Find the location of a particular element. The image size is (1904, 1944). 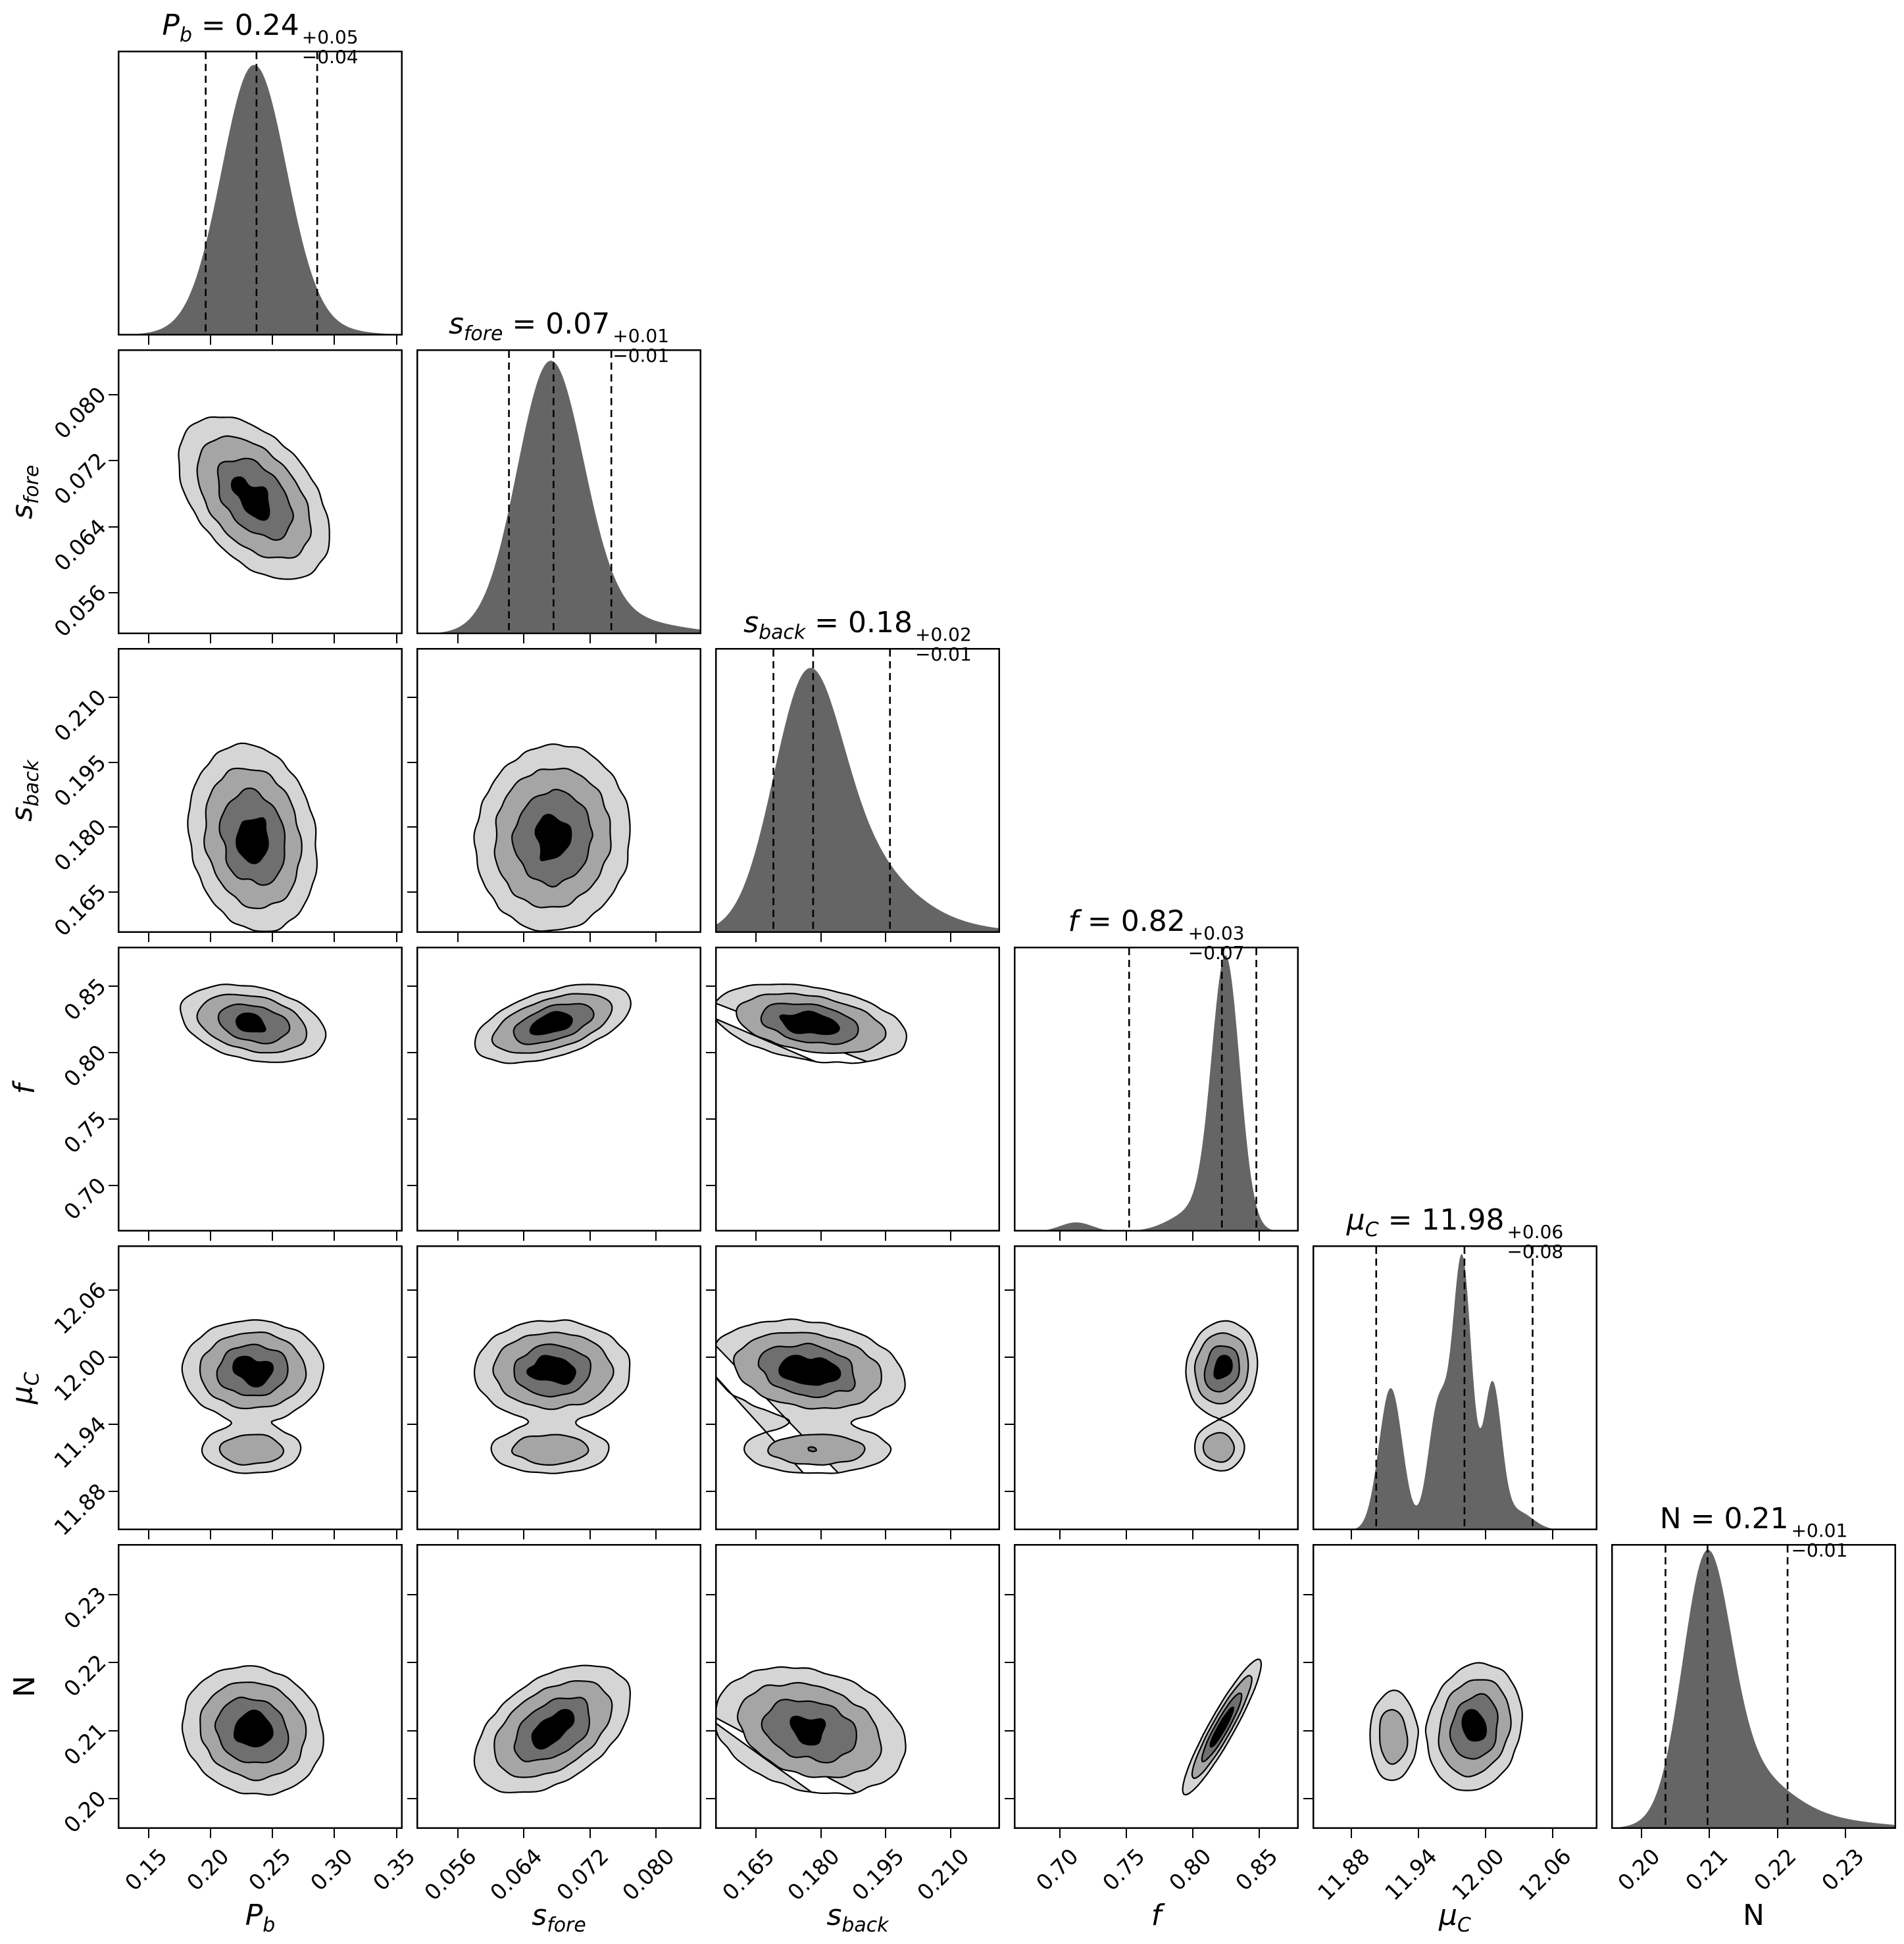

title-value-f: 0.82 is located at coordinates (1153, 921).